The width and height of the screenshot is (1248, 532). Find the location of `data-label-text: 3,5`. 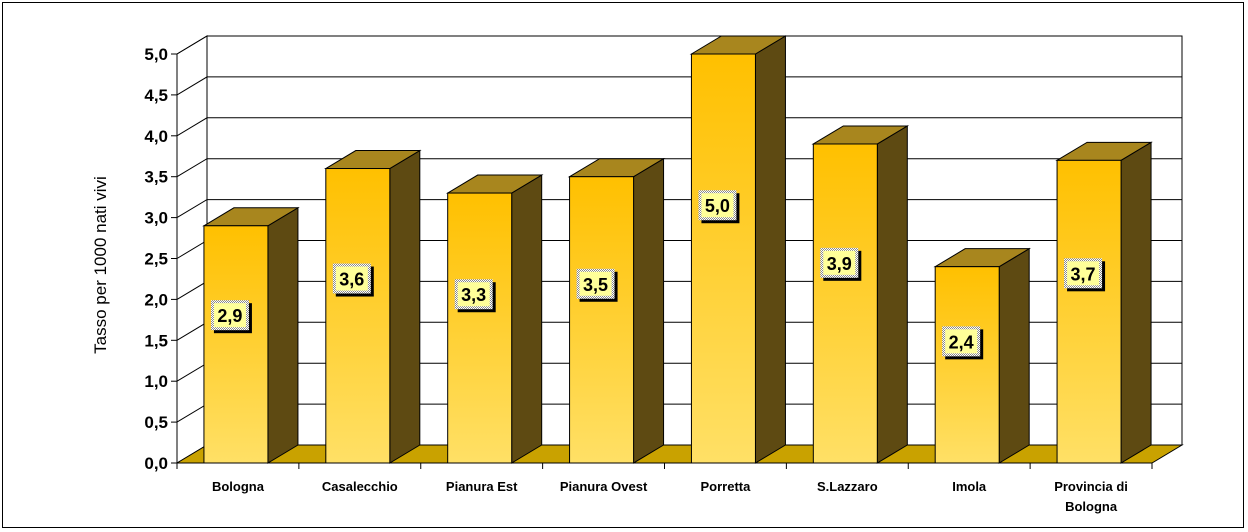

data-label-text: 3,5 is located at coordinates (595, 285).